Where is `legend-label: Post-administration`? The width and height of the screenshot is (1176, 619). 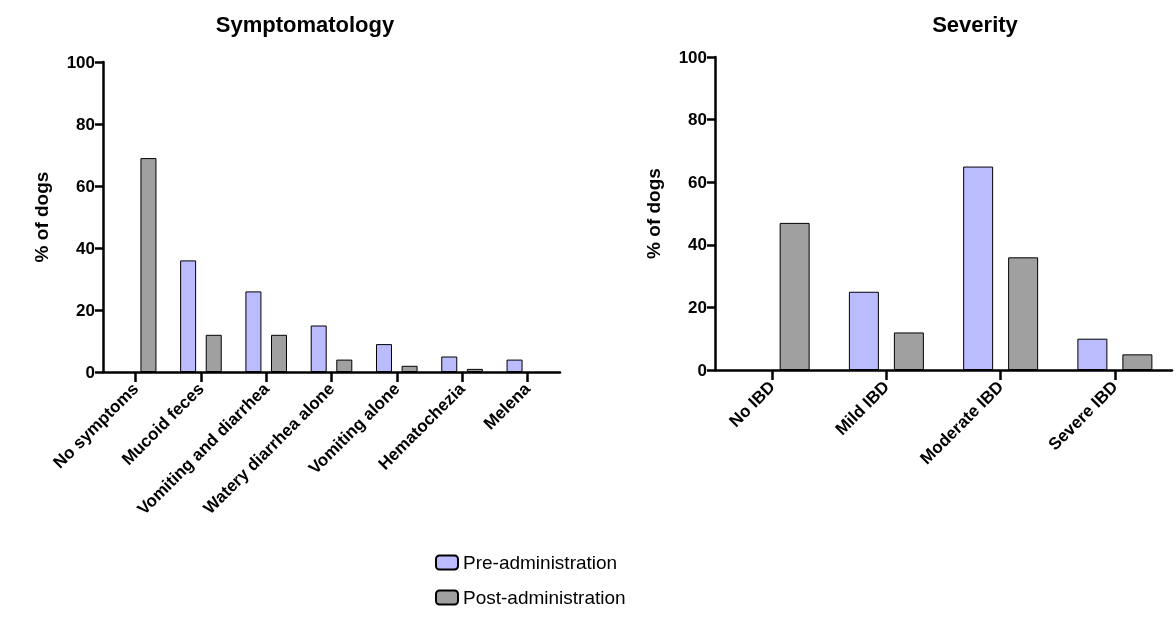
legend-label: Post-administration is located at coordinates (544, 597).